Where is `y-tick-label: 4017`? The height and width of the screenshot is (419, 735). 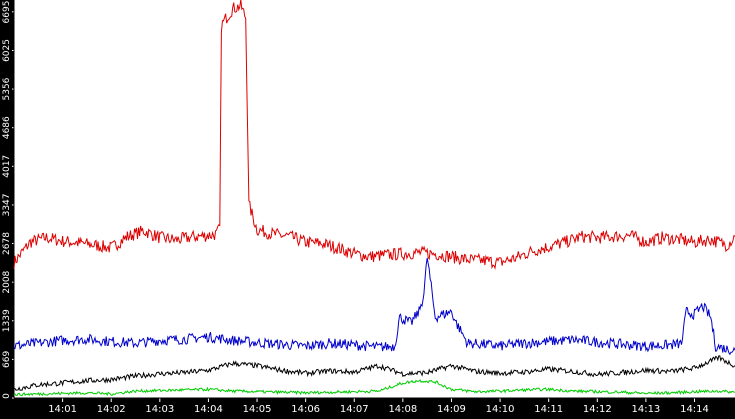
y-tick-label: 4017 is located at coordinates (7, 166).